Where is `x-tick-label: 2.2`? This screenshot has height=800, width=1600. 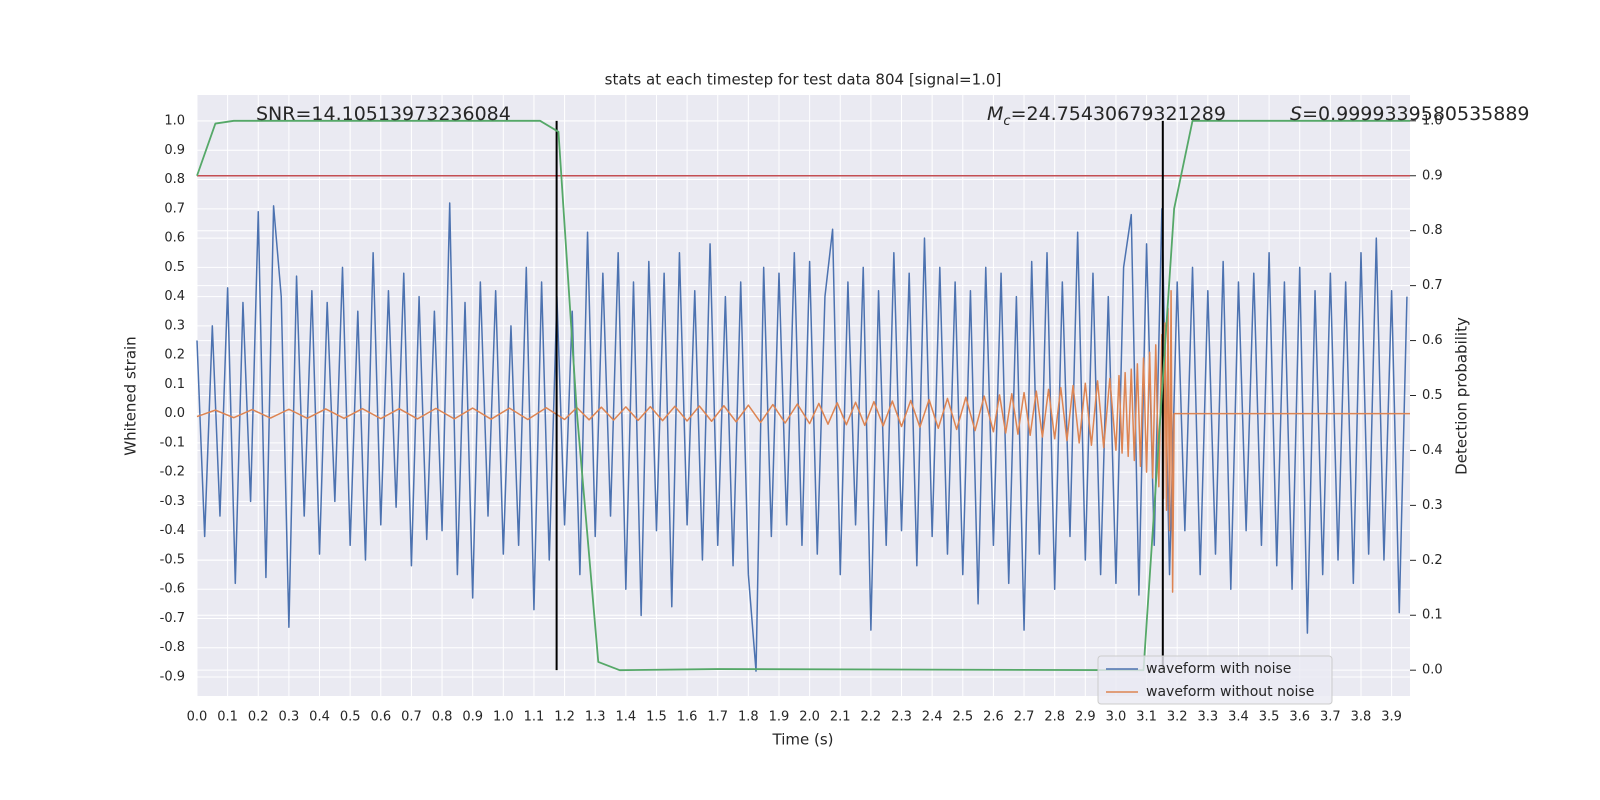 x-tick-label: 2.2 is located at coordinates (871, 717).